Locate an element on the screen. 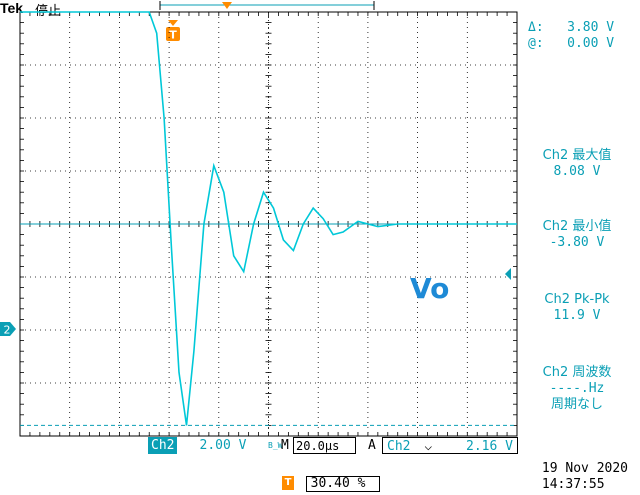 The image size is (640, 495). horizontal-prefix: M is located at coordinates (285, 445).